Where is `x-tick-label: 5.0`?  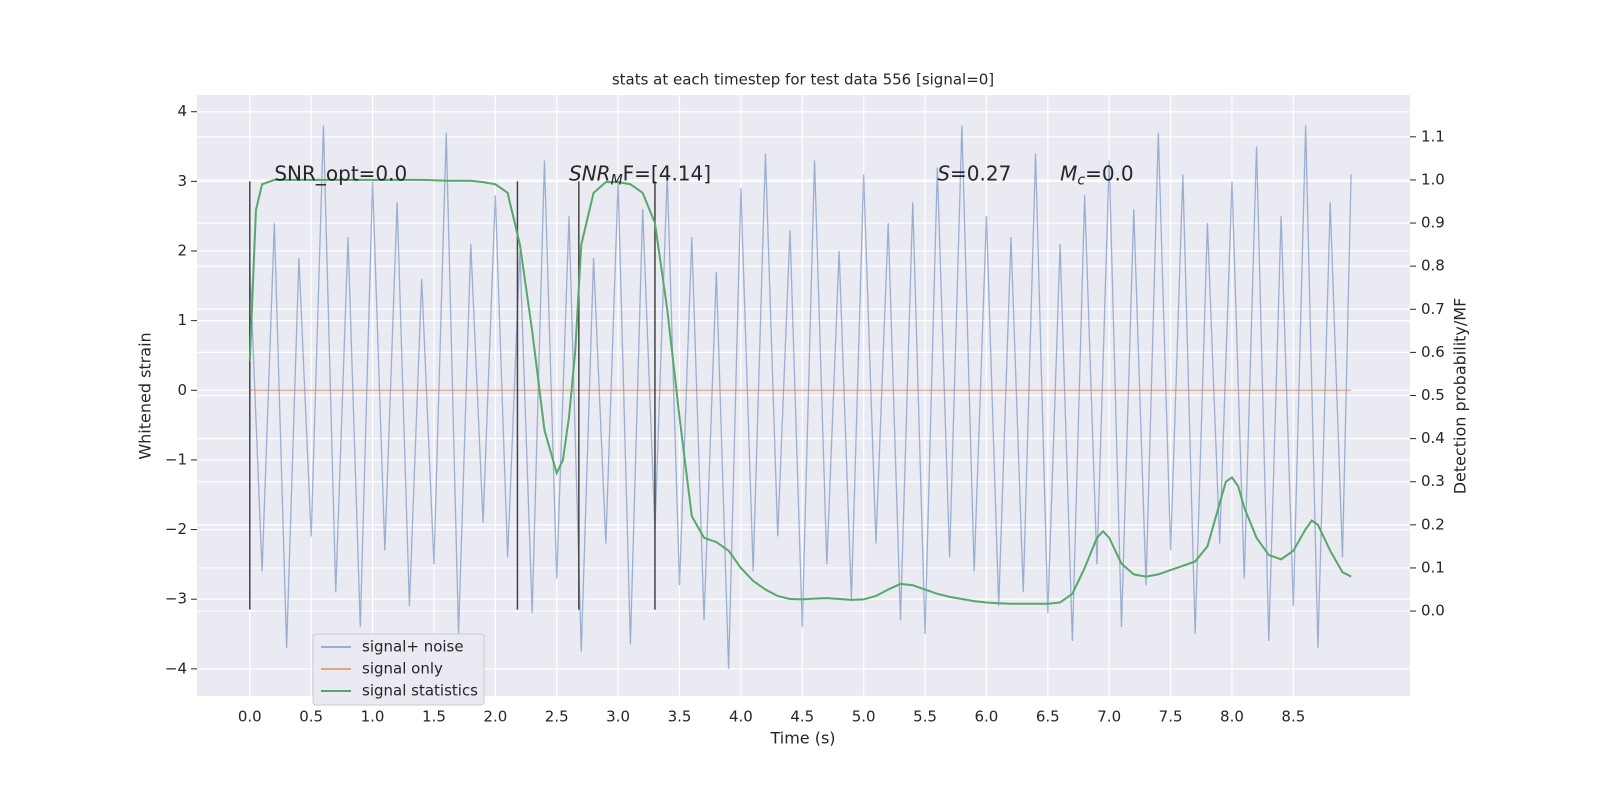 x-tick-label: 5.0 is located at coordinates (864, 717).